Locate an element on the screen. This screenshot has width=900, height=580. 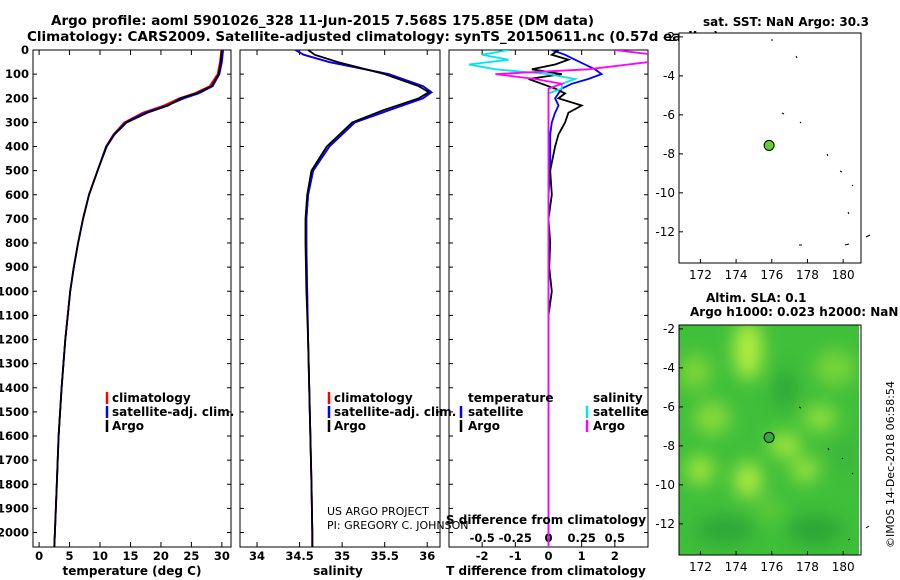
depth-tick-label: 600 is located at coordinates (17, 195).